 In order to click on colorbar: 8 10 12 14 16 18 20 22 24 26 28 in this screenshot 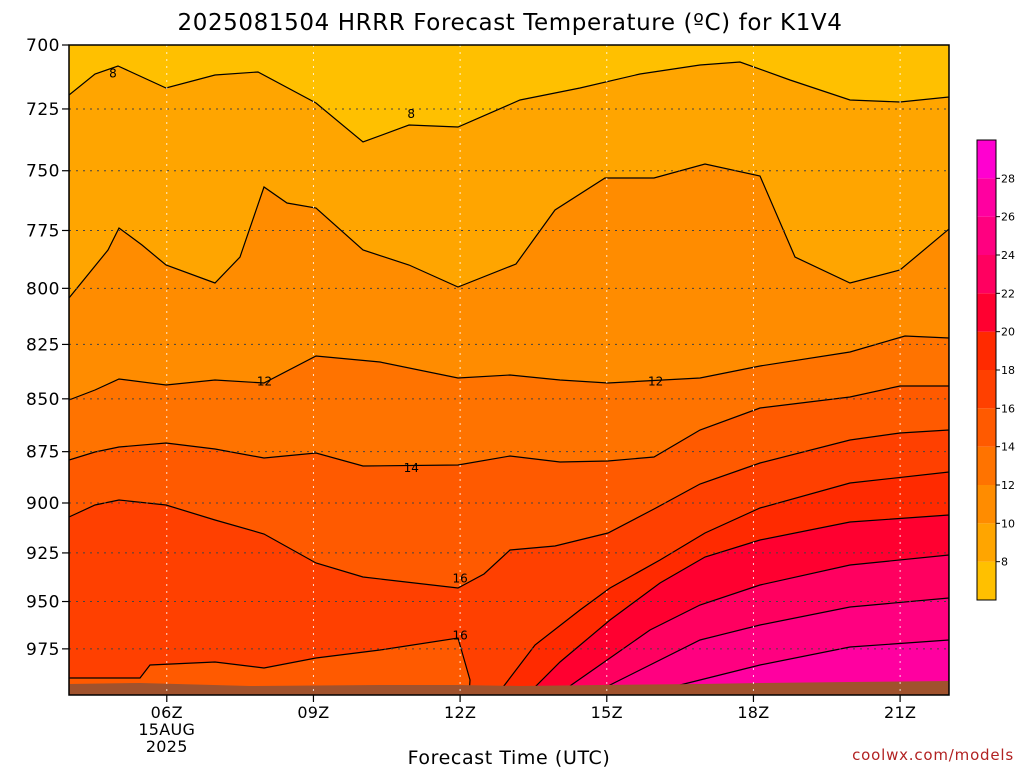, I will do `click(995, 370)`.